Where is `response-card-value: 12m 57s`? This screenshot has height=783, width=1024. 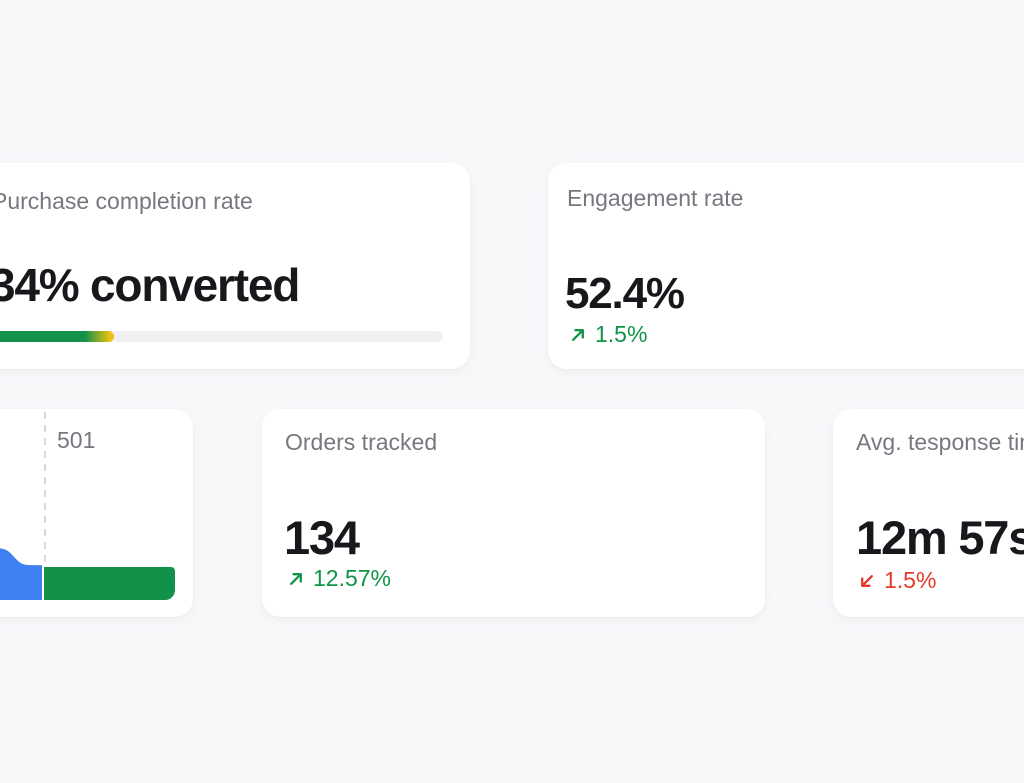 response-card-value: 12m 57s is located at coordinates (940, 537).